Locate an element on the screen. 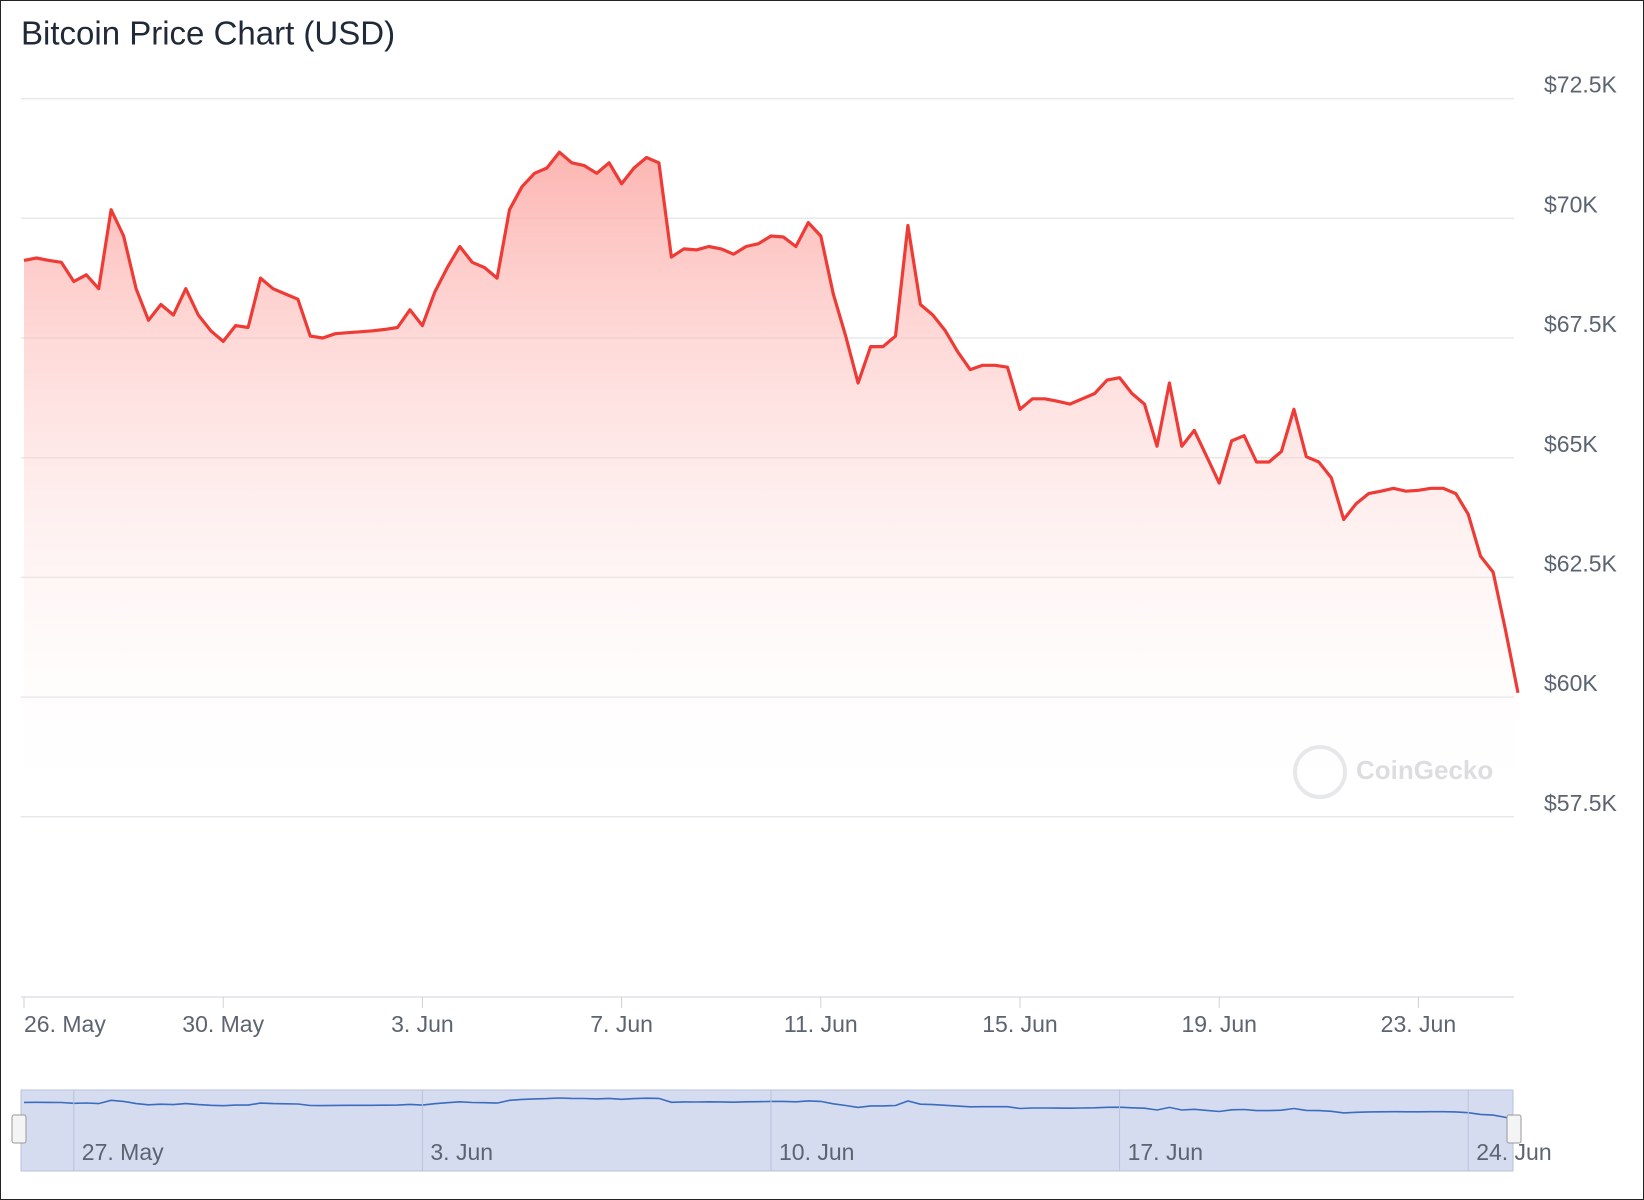  x-tick-label: 11. Jun is located at coordinates (821, 1024).